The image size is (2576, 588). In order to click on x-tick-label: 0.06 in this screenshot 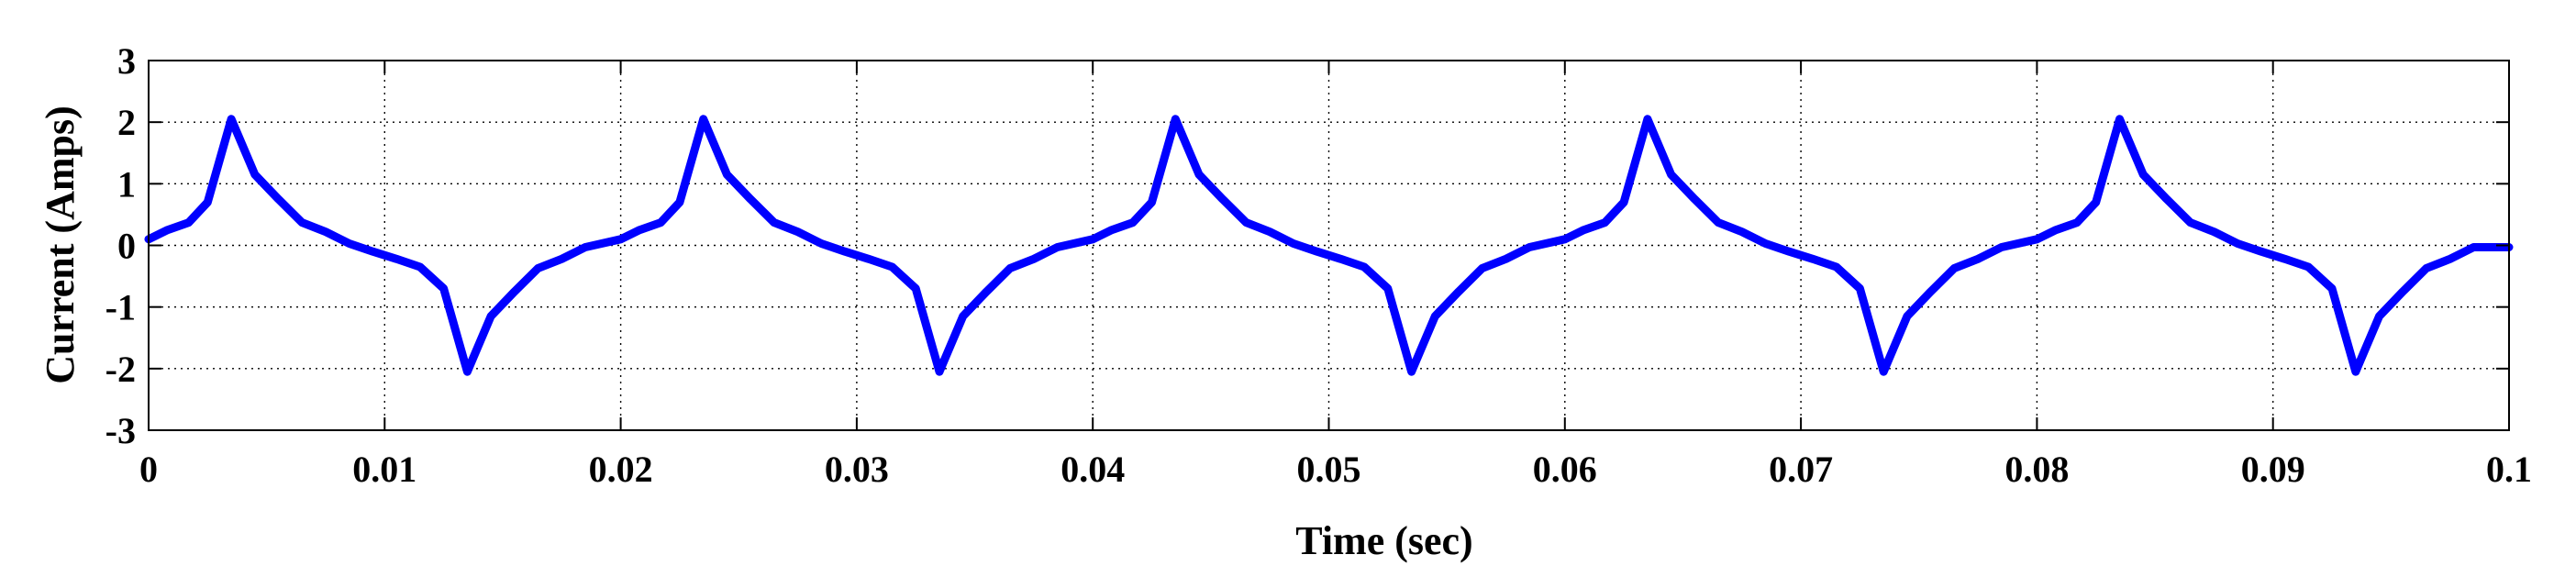, I will do `click(1565, 469)`.